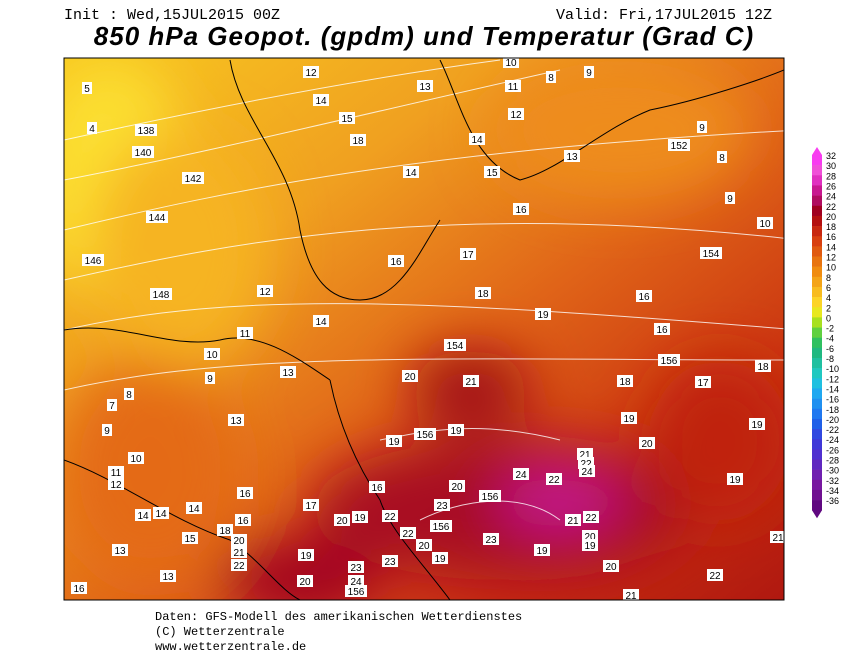 Image resolution: width=850 pixels, height=657 pixels. What do you see at coordinates (831, 176) in the screenshot?
I see `colorbar-label: 28` at bounding box center [831, 176].